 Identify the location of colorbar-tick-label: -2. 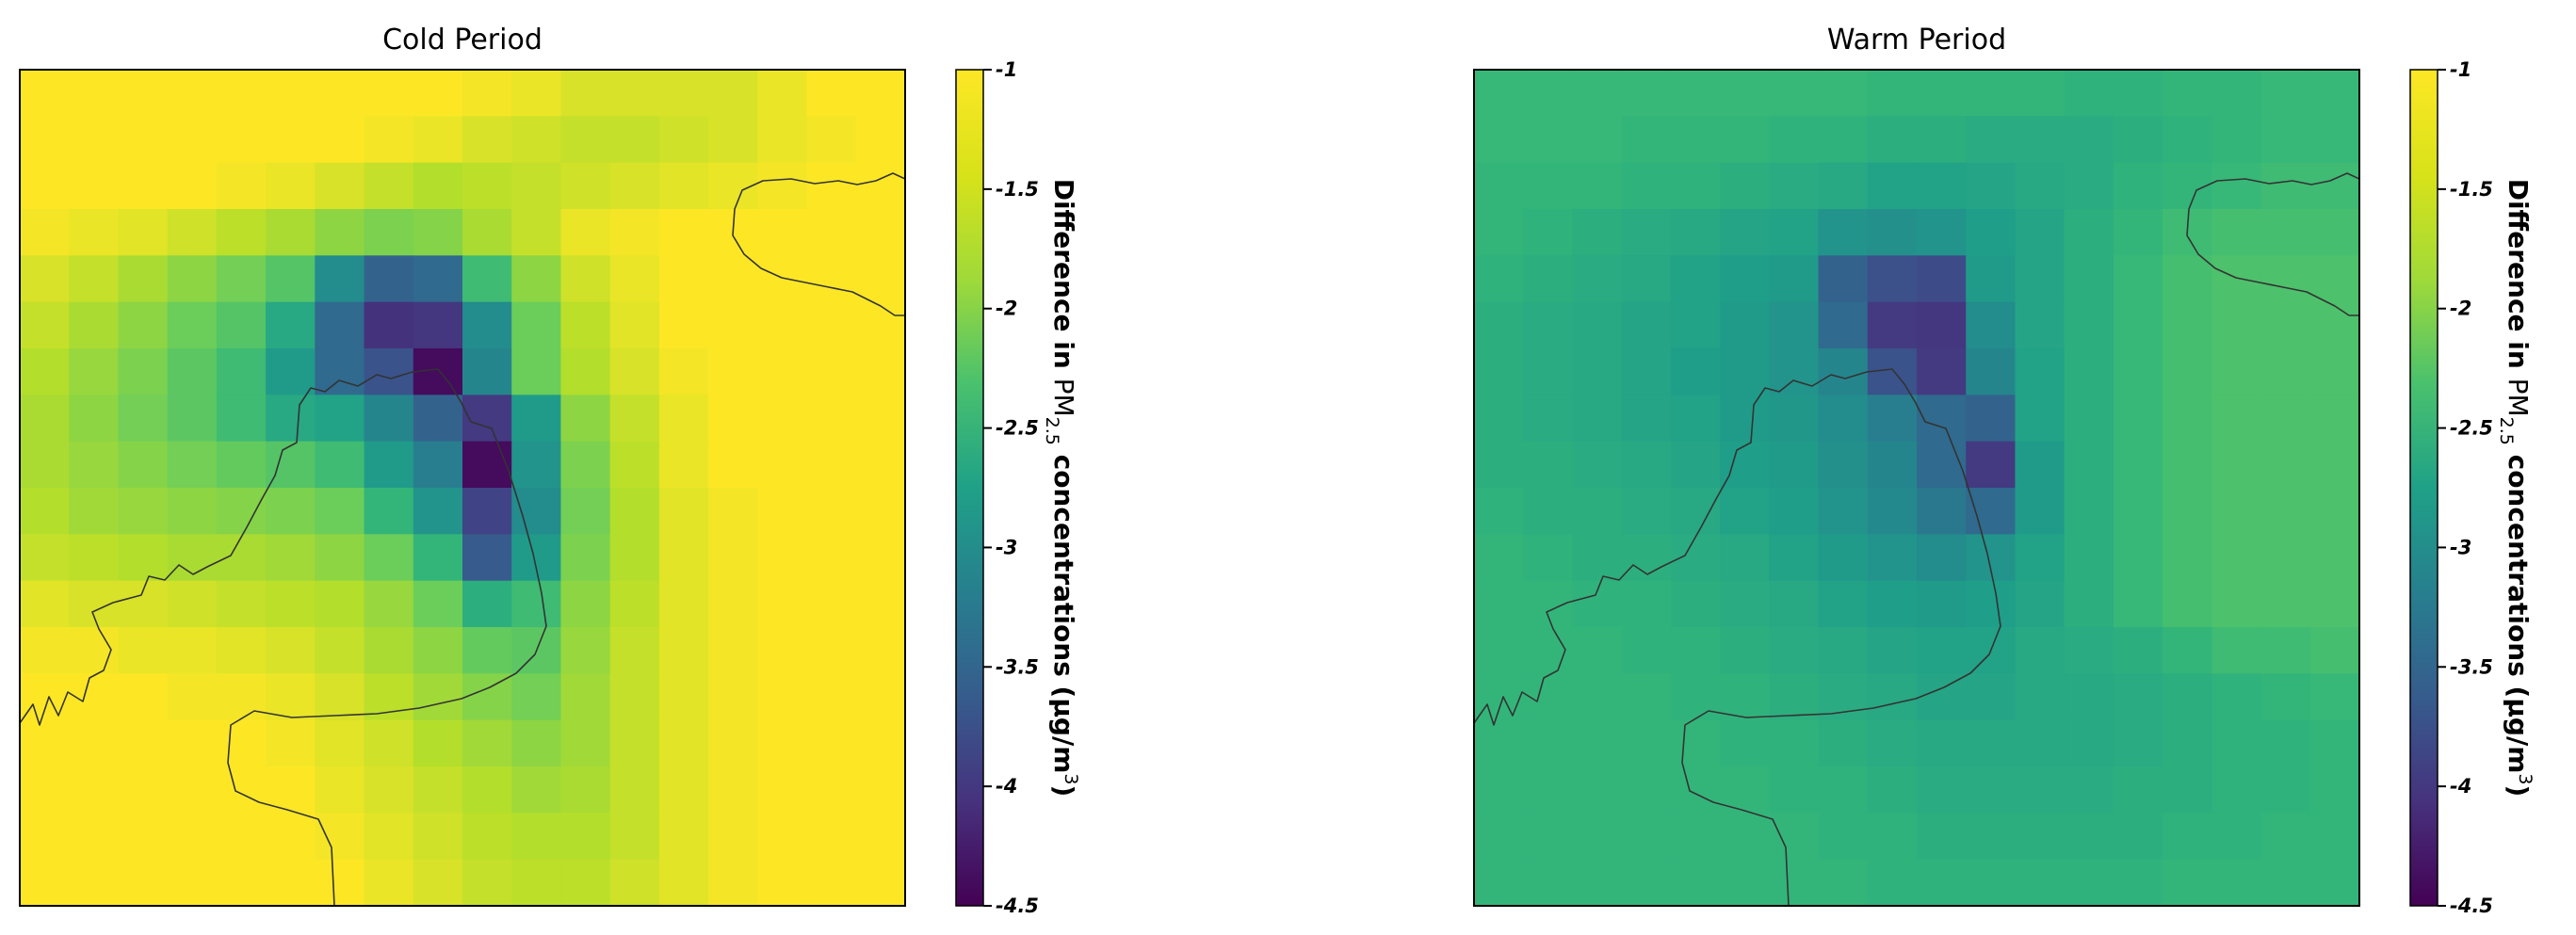
(2460, 309).